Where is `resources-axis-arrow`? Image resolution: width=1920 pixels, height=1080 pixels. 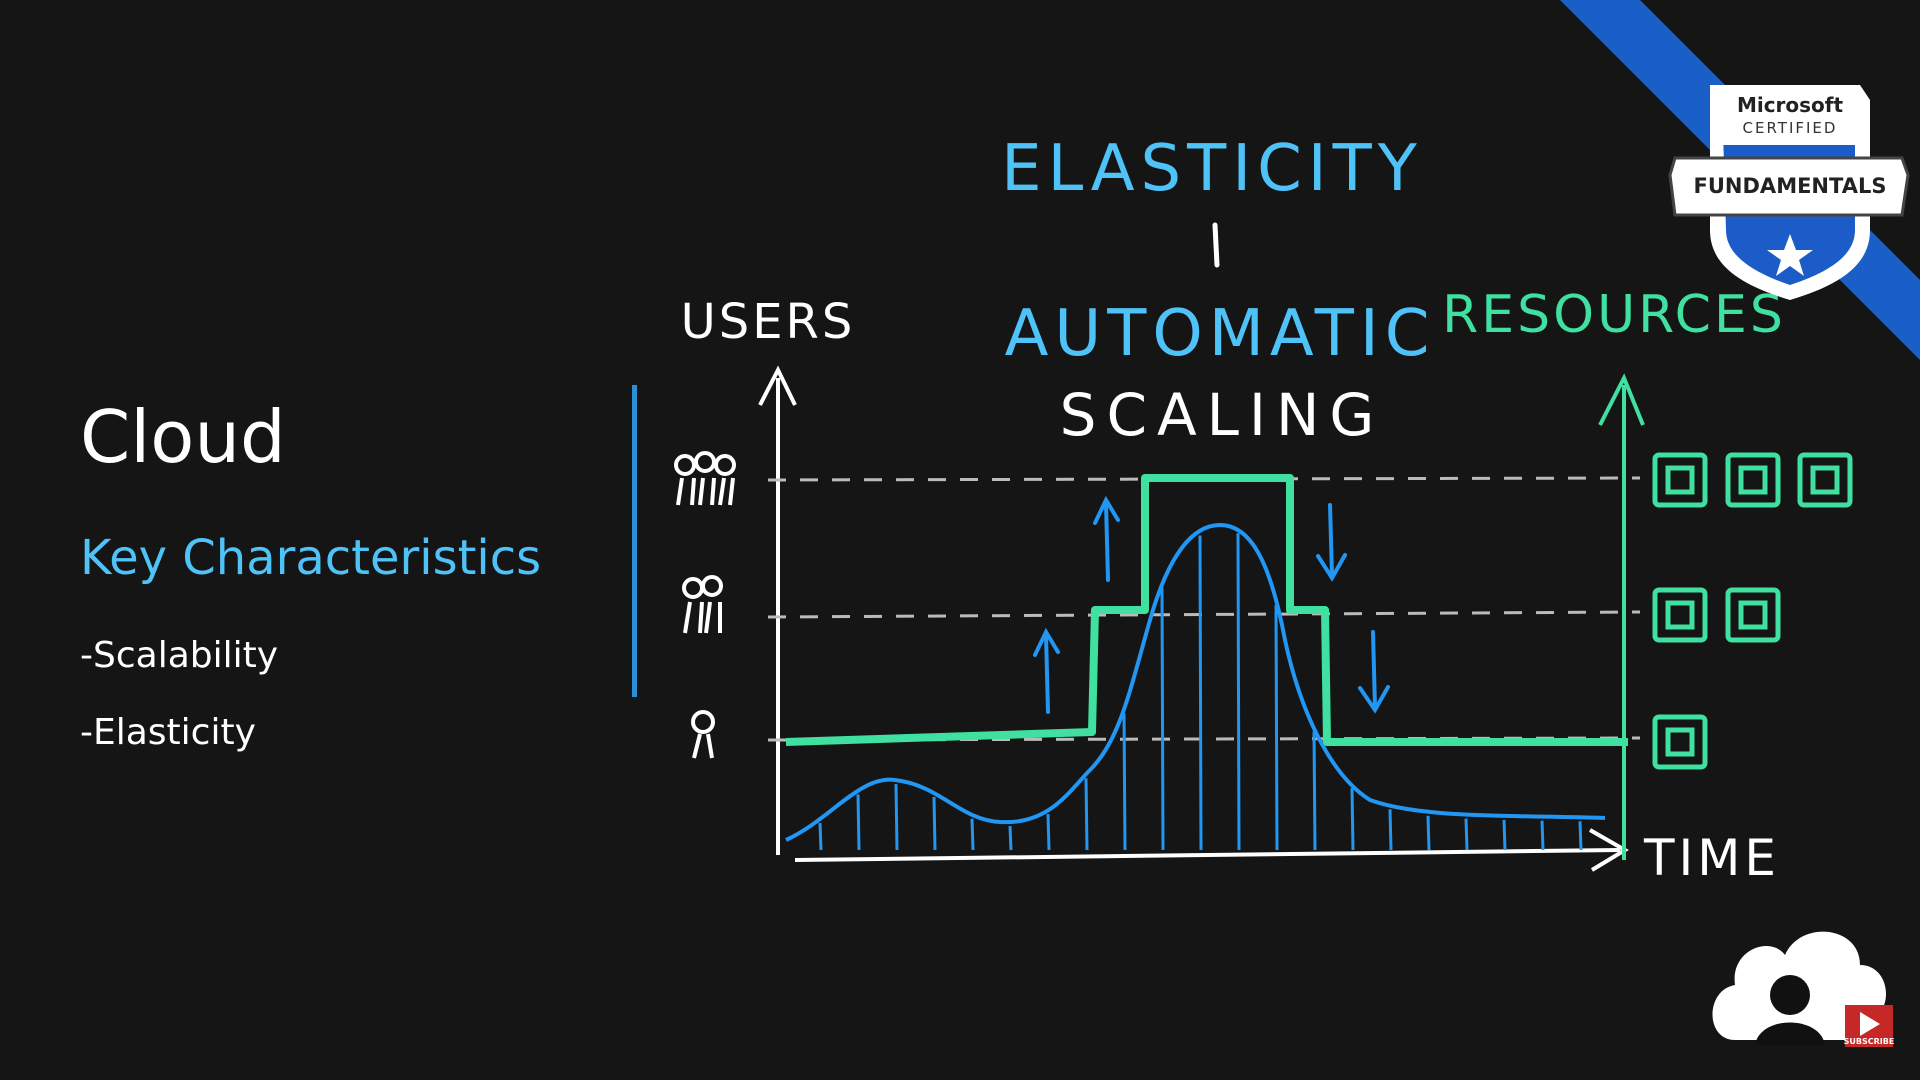 resources-axis-arrow is located at coordinates (1621, 399).